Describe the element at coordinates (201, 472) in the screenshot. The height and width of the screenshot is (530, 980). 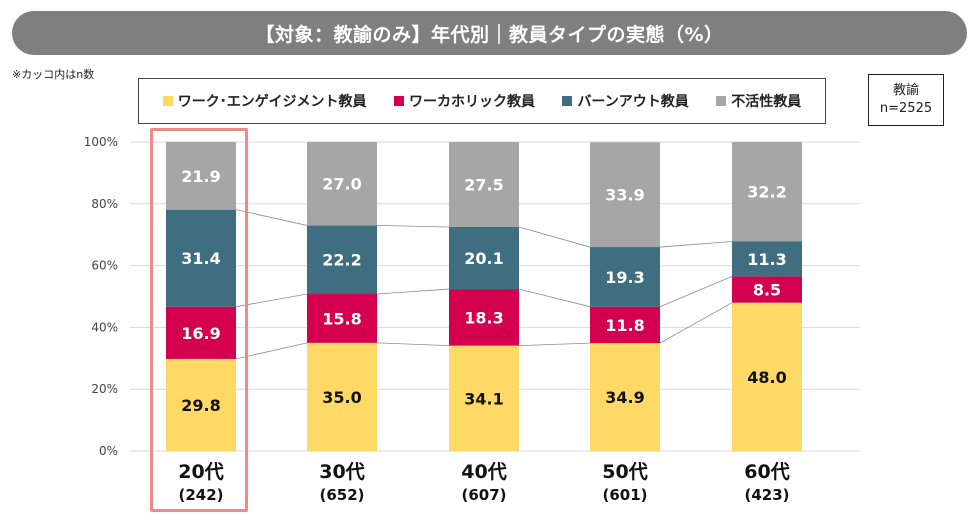
I see `category-name: 20代` at that location.